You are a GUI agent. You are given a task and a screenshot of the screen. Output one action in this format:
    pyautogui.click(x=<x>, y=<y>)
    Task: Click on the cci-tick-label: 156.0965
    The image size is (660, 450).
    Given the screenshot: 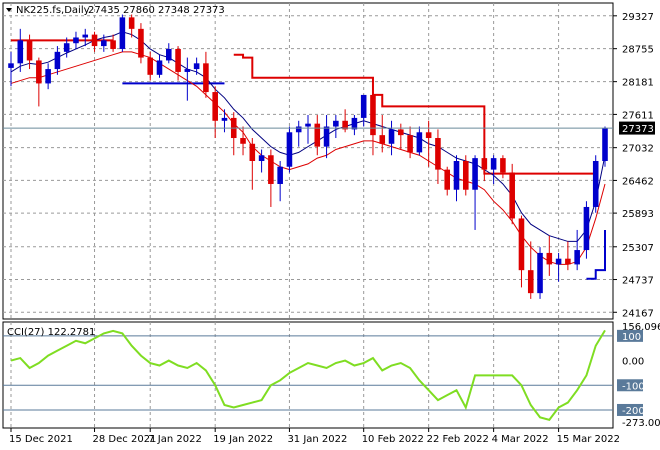 What is the action you would take?
    pyautogui.click(x=641, y=327)
    